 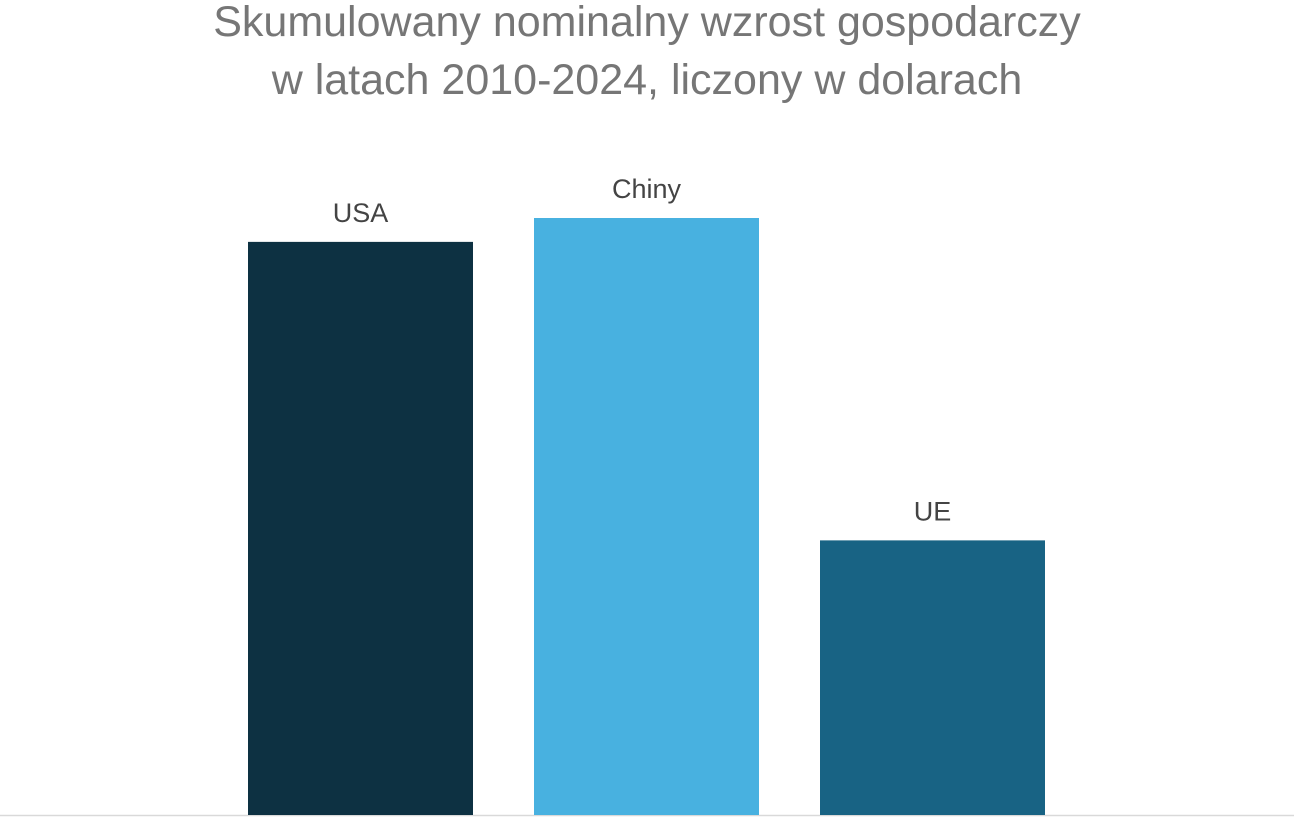 I want to click on category-label: Chiny, so click(x=647, y=189).